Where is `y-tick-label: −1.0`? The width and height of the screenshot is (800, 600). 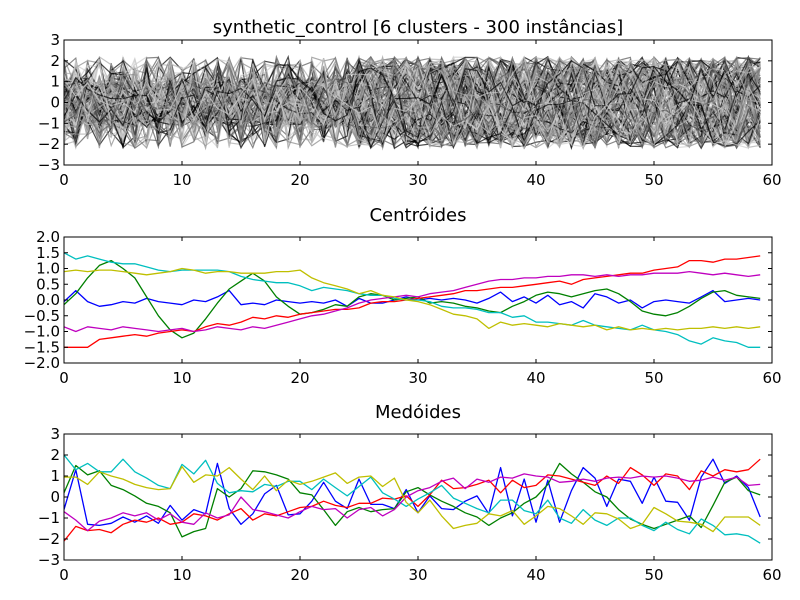 y-tick-label: −1.0 is located at coordinates (42, 332).